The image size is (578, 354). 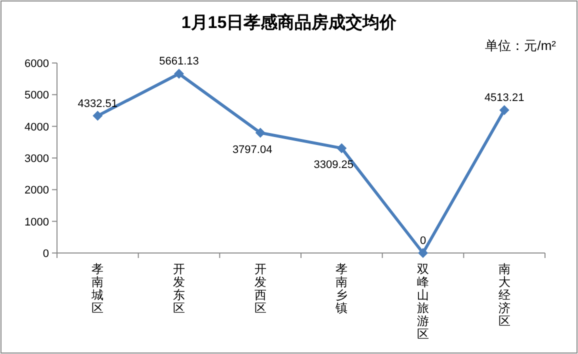 What do you see at coordinates (97, 288) in the screenshot?
I see `x-tick-label: 孝南城区` at bounding box center [97, 288].